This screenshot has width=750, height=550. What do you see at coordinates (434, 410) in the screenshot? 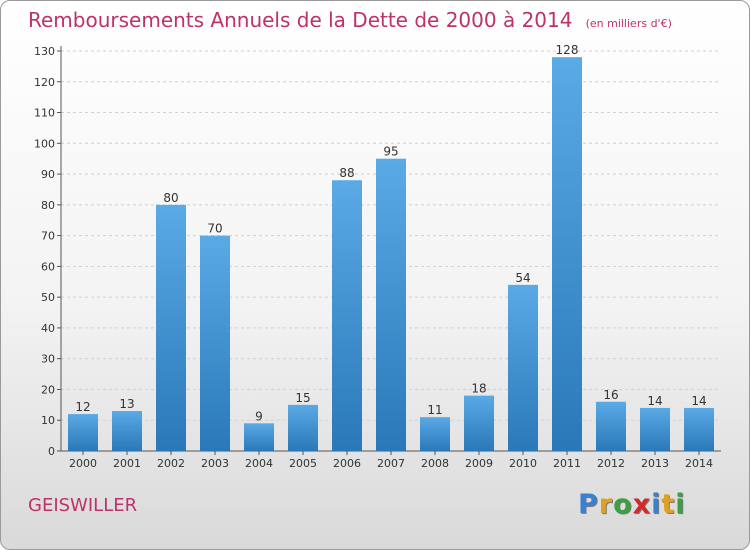
I see `bar-value-label: 11` at bounding box center [434, 410].